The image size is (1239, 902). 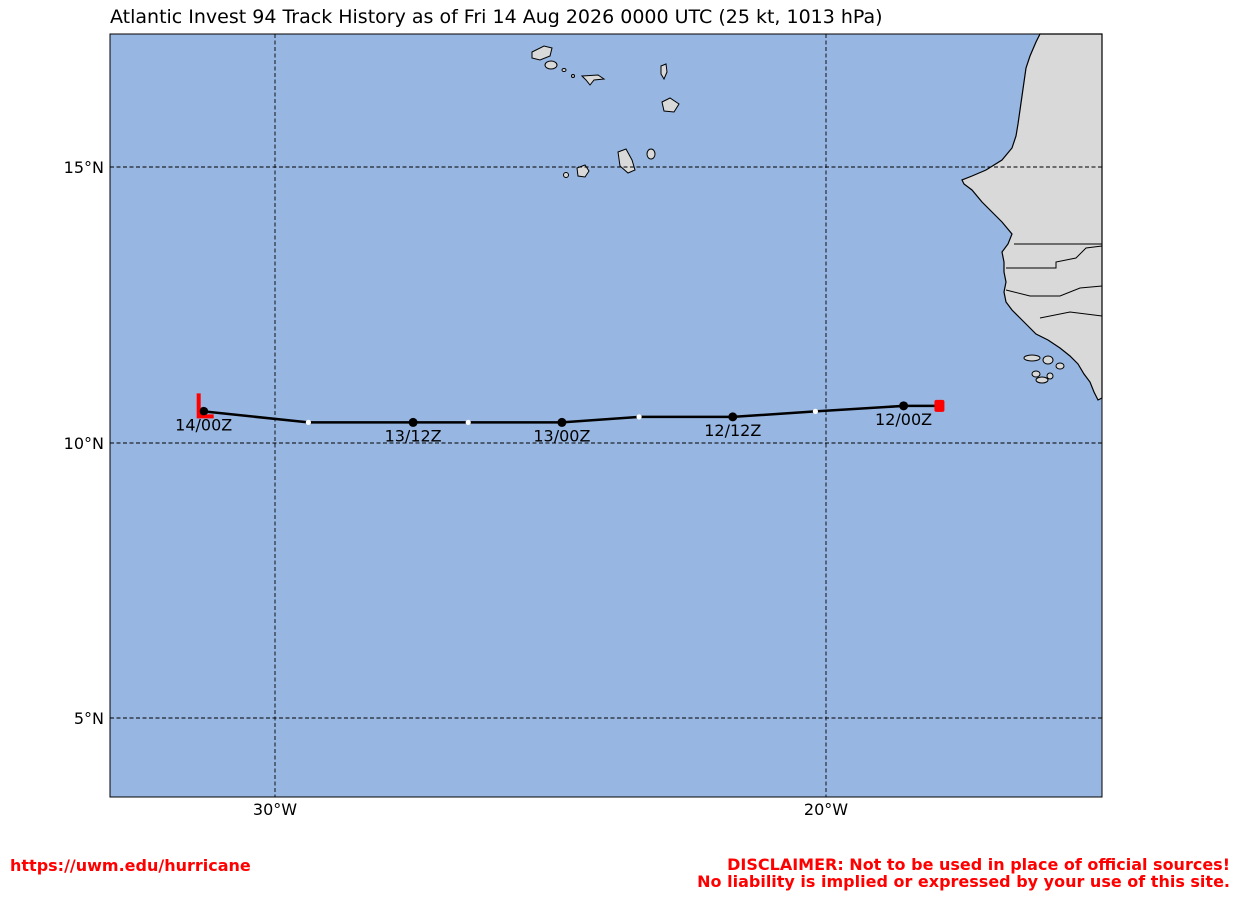 What do you see at coordinates (205, 406) in the screenshot?
I see `current-position-icon` at bounding box center [205, 406].